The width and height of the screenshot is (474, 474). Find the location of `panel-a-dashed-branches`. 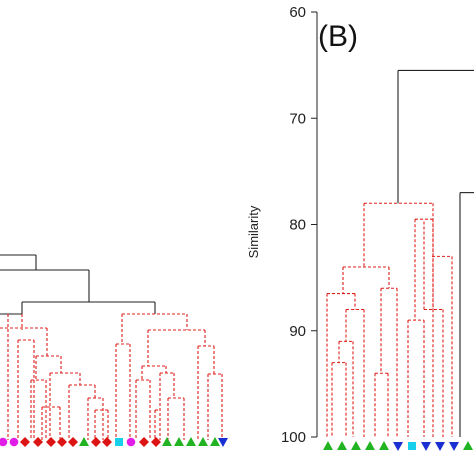

panel-a-dashed-branches is located at coordinates (111, 376).